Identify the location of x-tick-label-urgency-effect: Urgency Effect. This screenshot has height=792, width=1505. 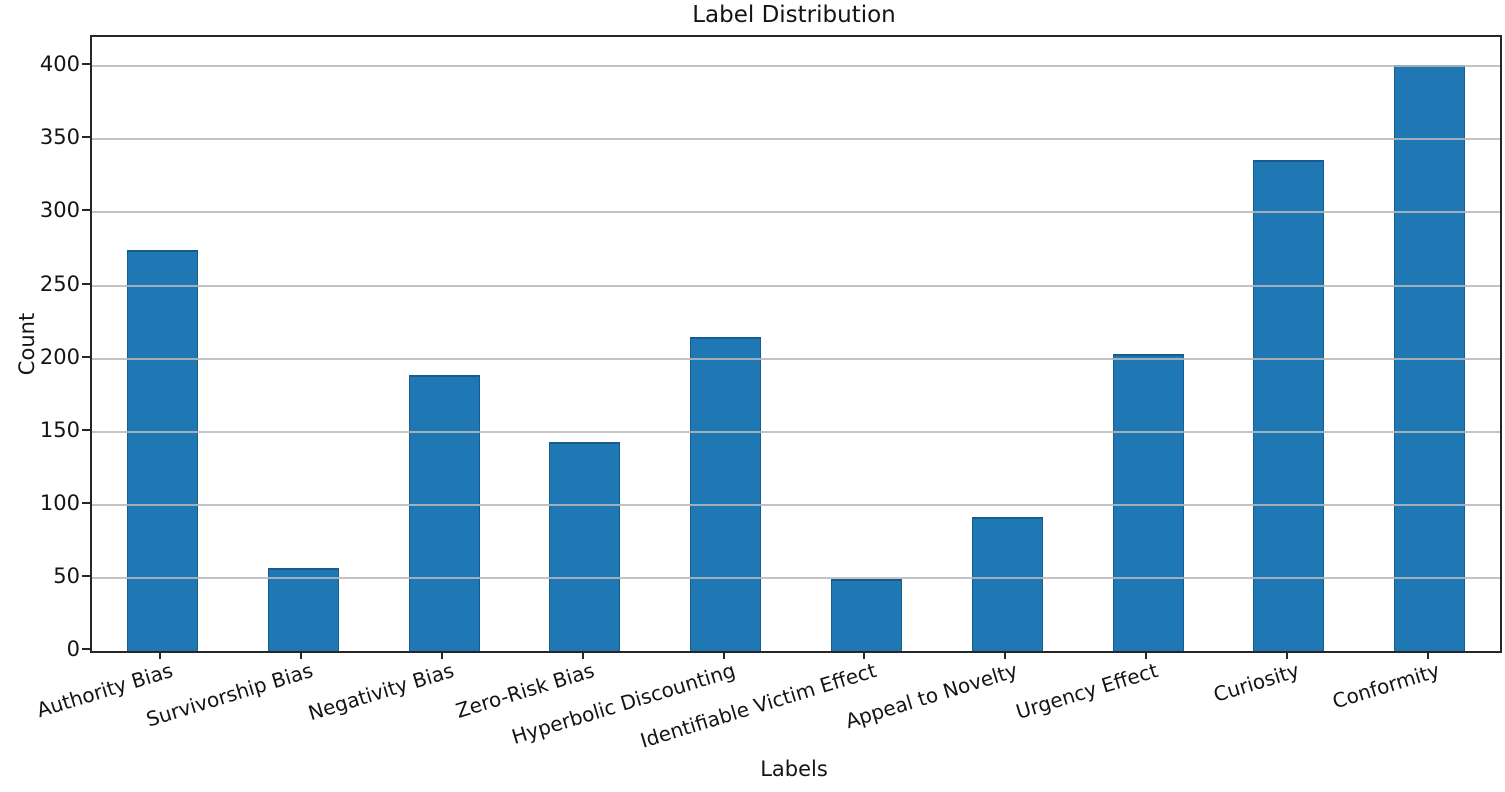
(1087, 691).